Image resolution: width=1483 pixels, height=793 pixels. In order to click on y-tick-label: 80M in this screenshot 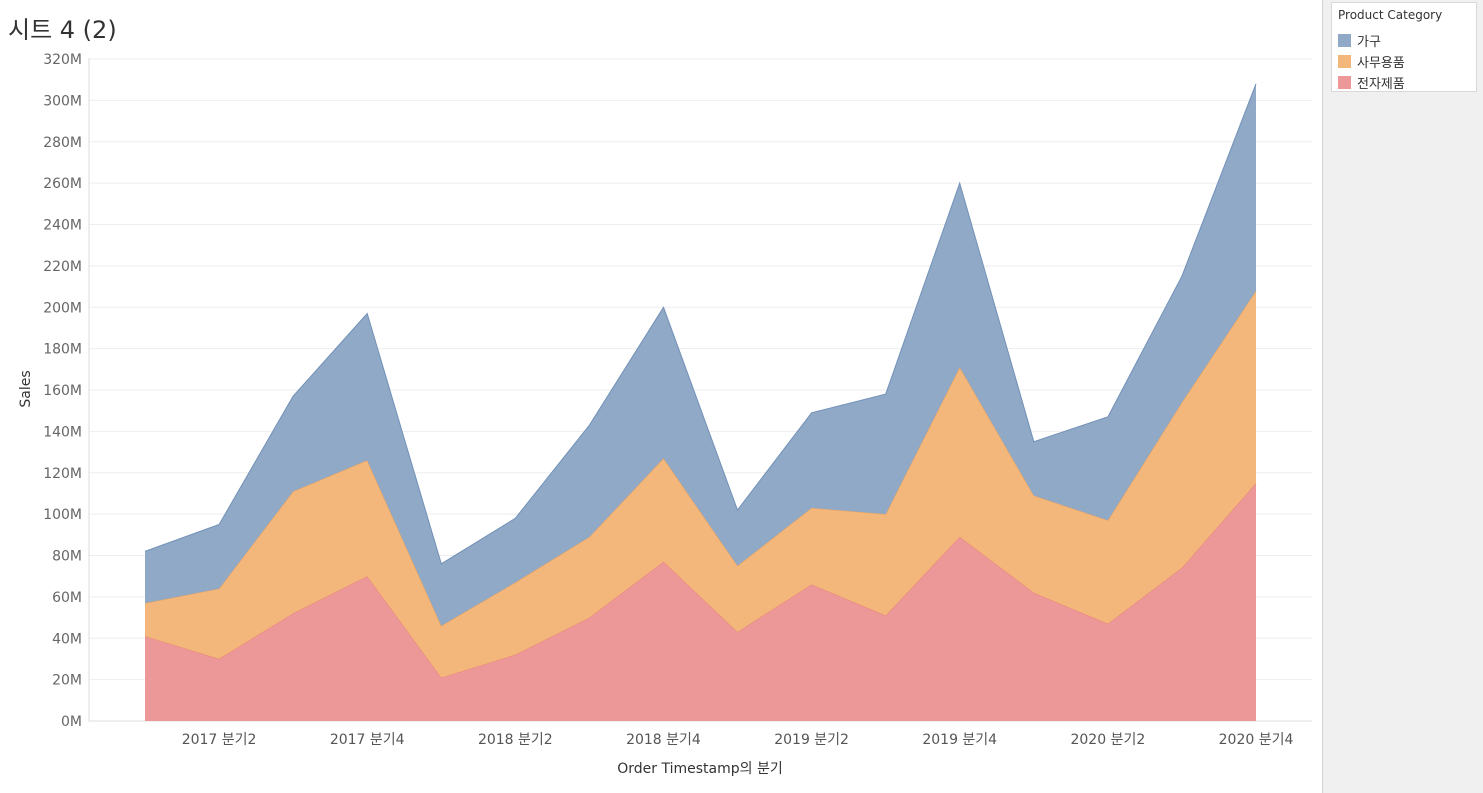, I will do `click(67, 557)`.